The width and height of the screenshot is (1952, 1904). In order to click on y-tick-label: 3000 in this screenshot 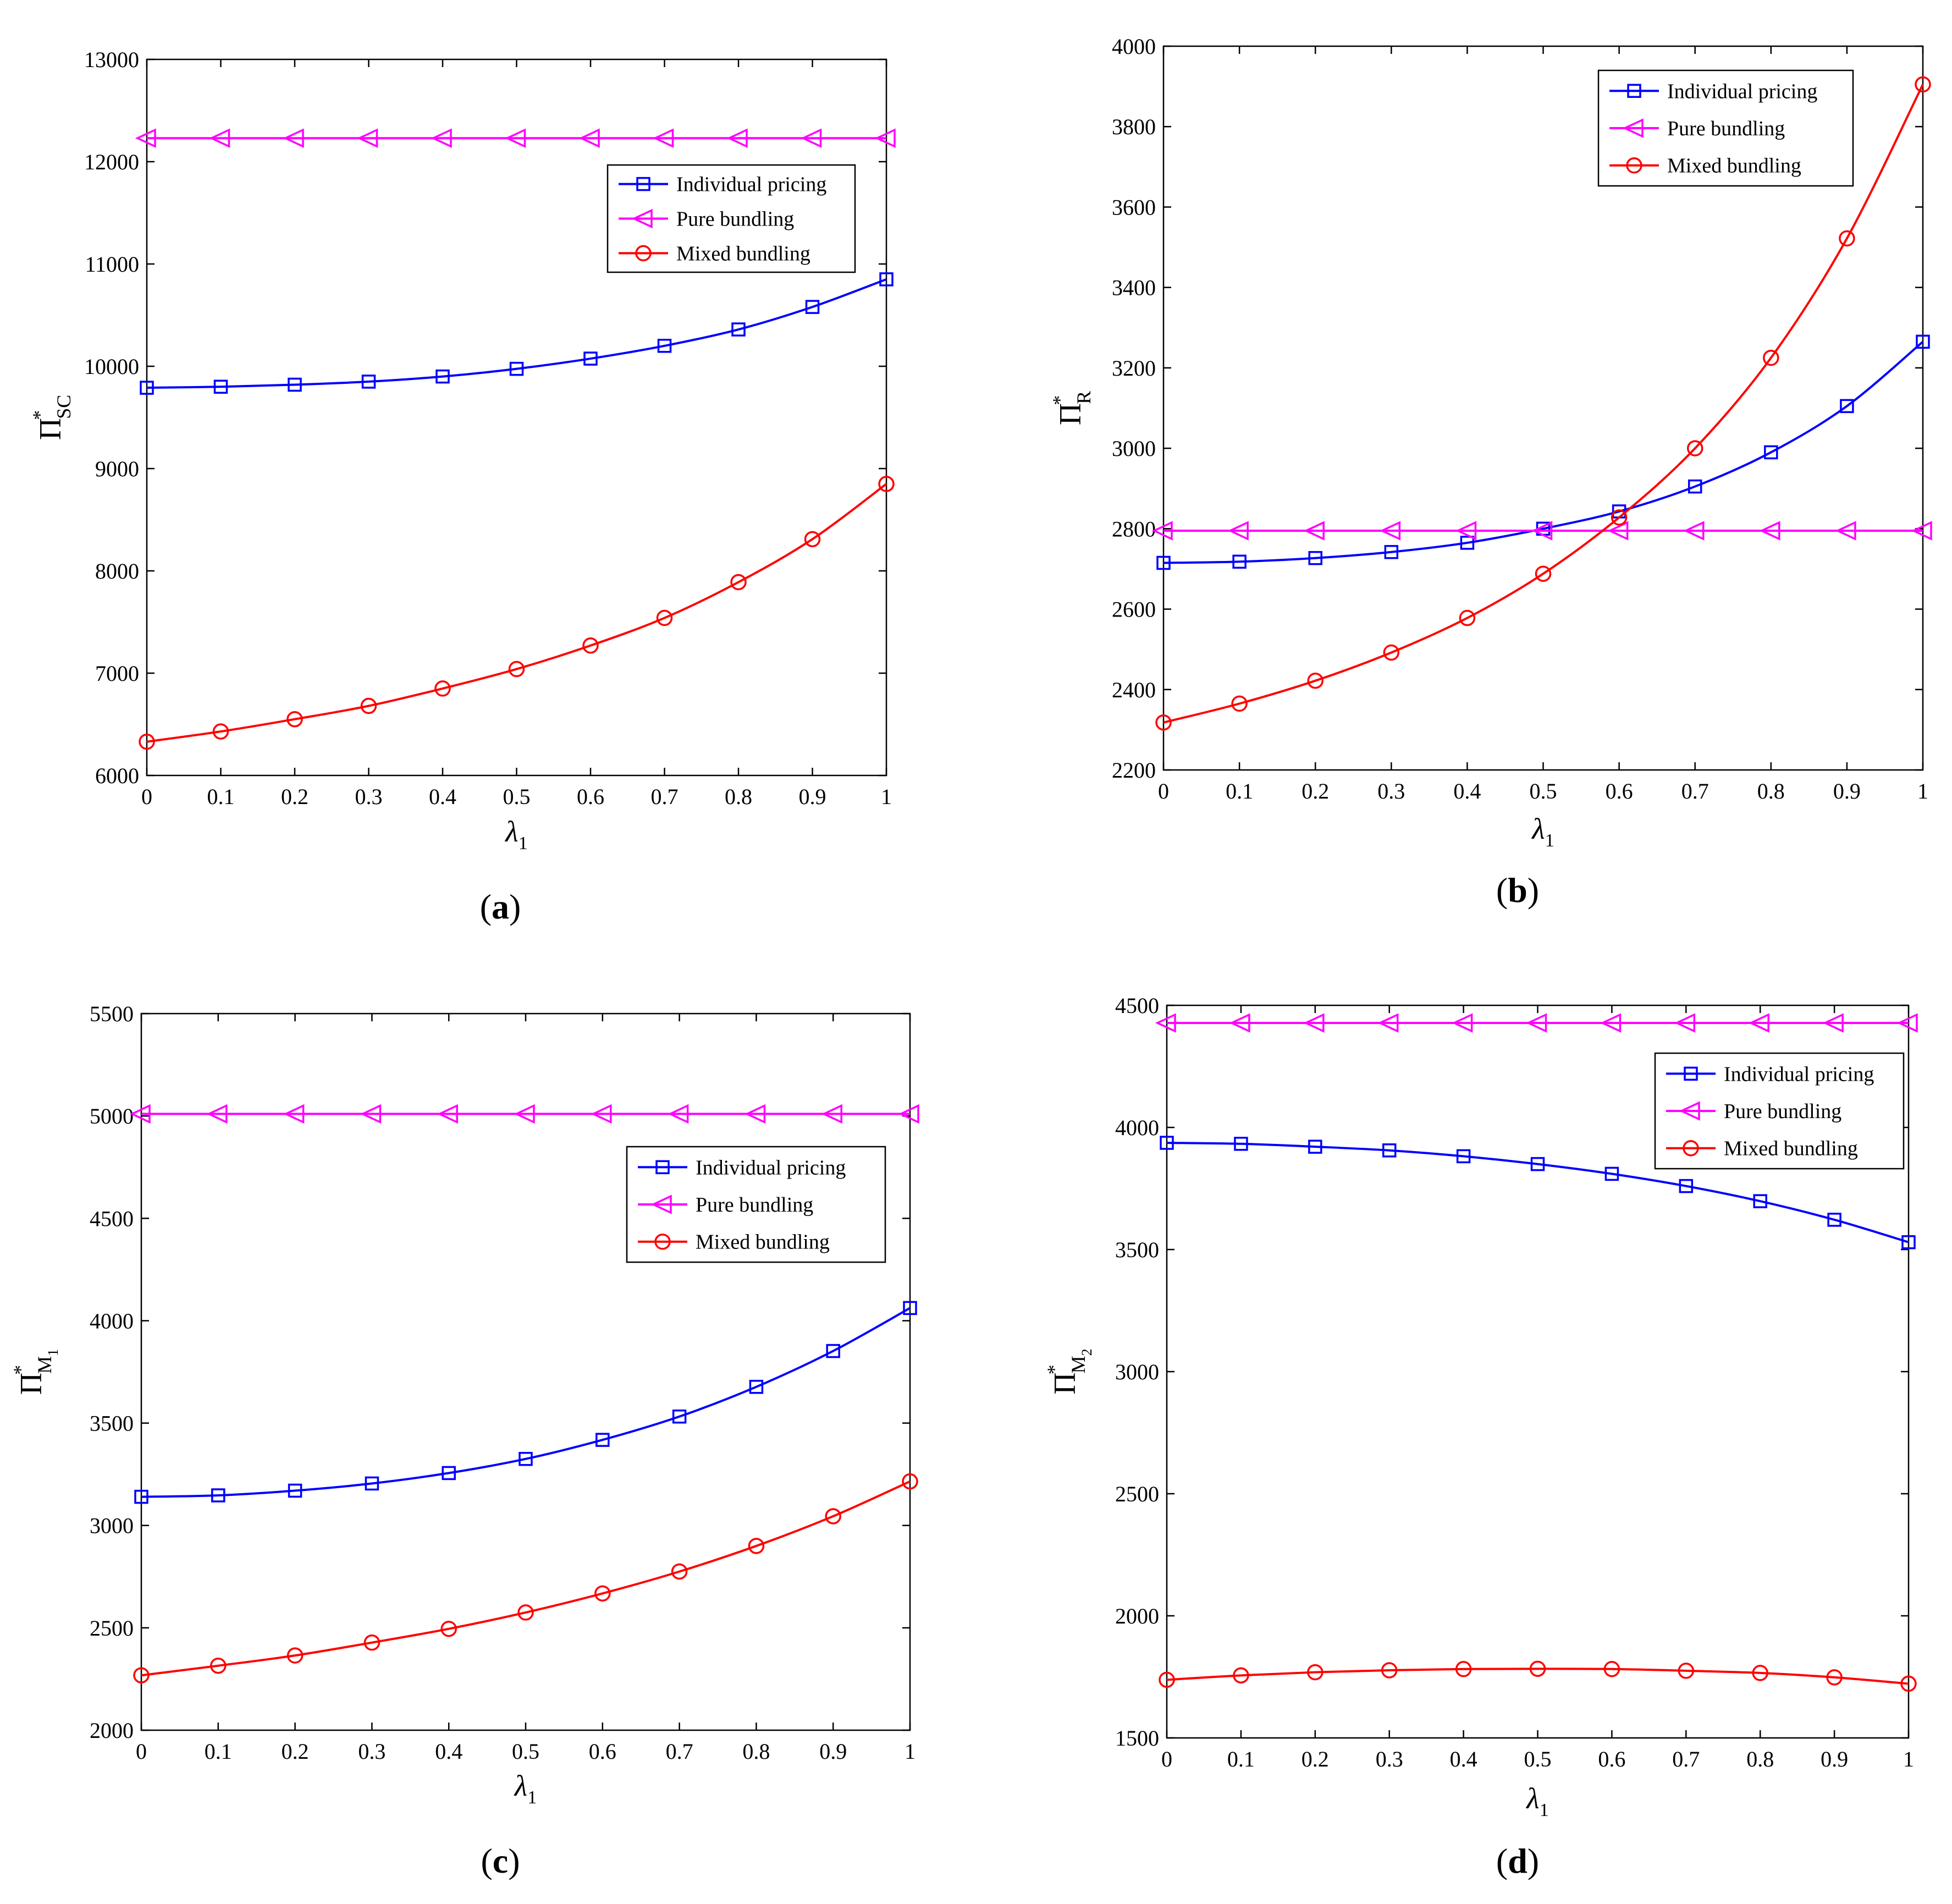, I will do `click(1137, 1372)`.